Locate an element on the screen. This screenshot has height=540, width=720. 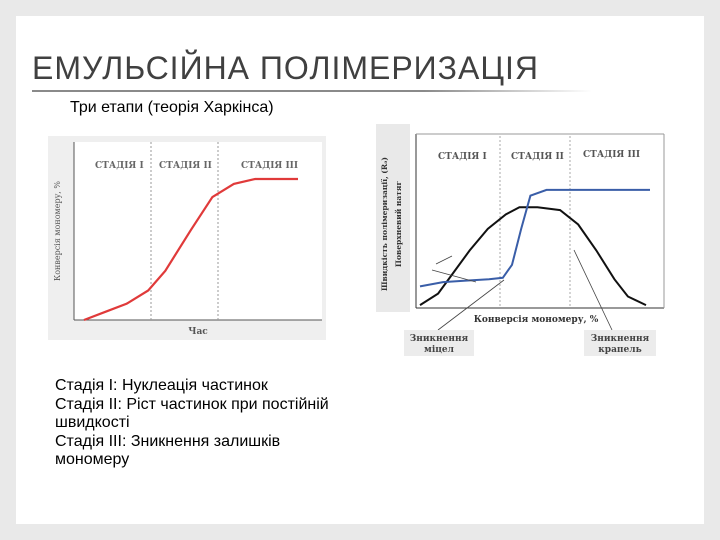
plot-area is located at coordinates (198, 231).